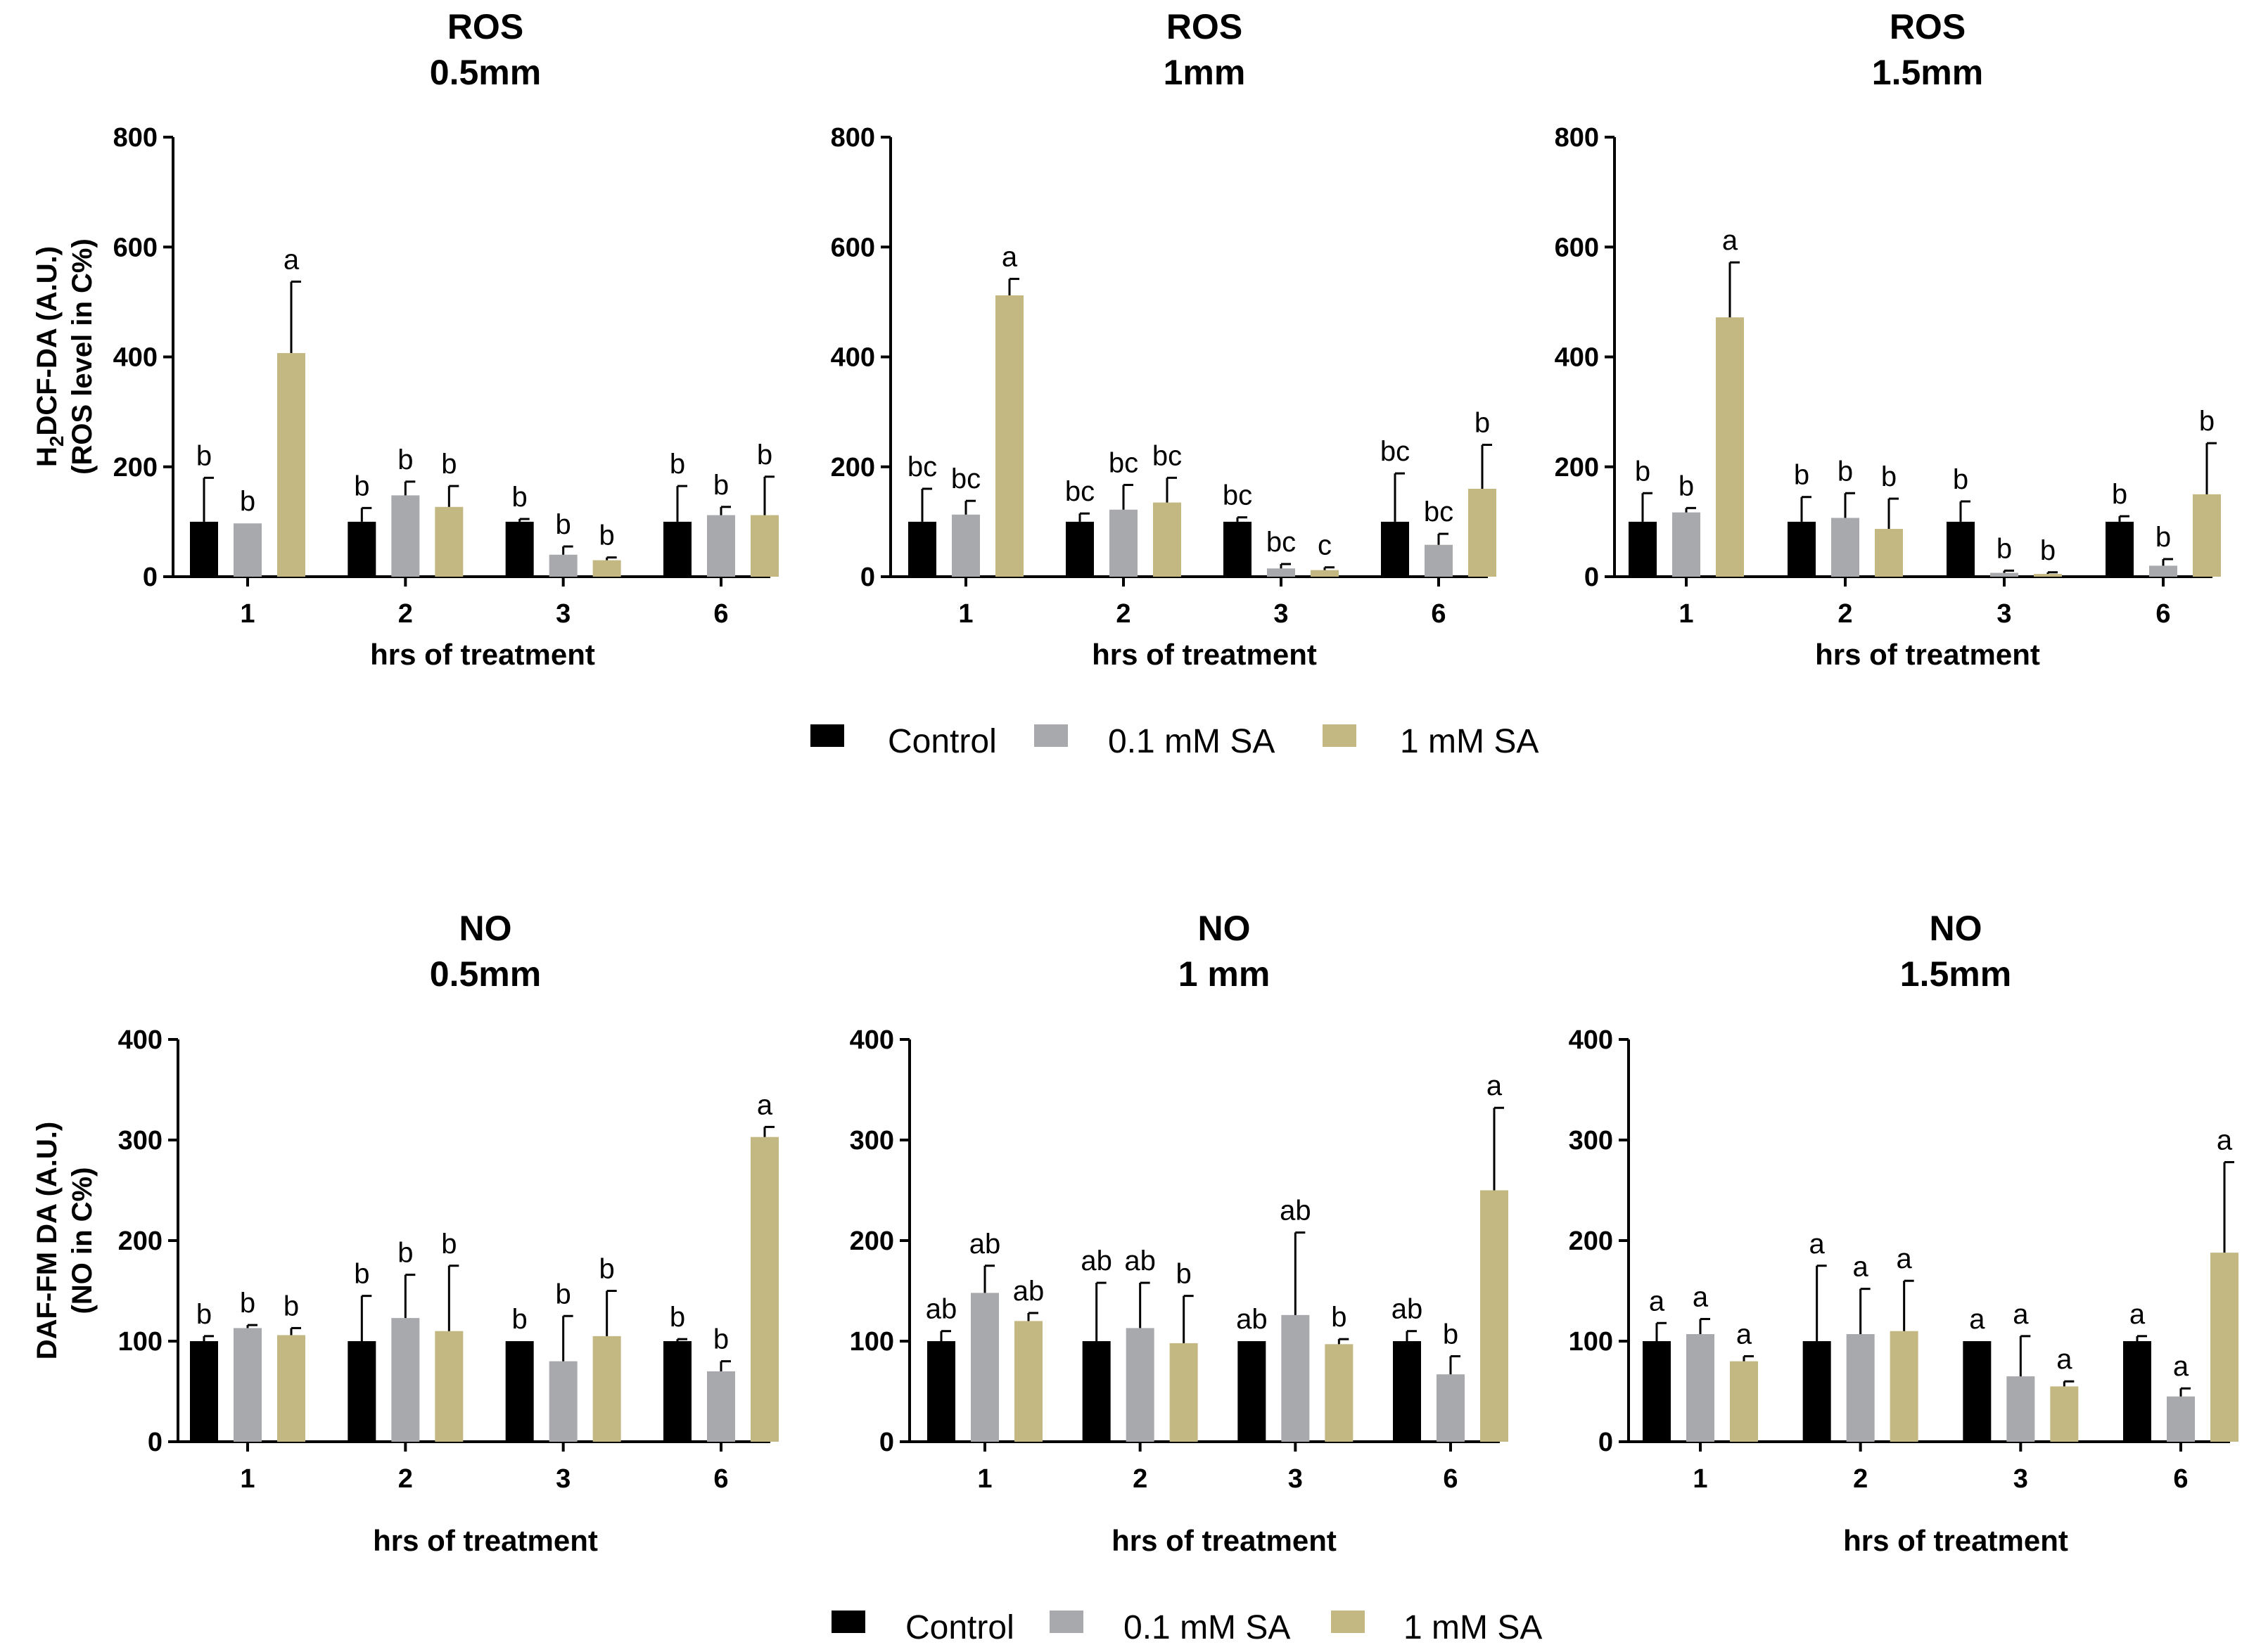 The width and height of the screenshot is (2261, 1652). Describe the element at coordinates (1224, 974) in the screenshot. I see `chart-title-line-2: 1 mm` at that location.